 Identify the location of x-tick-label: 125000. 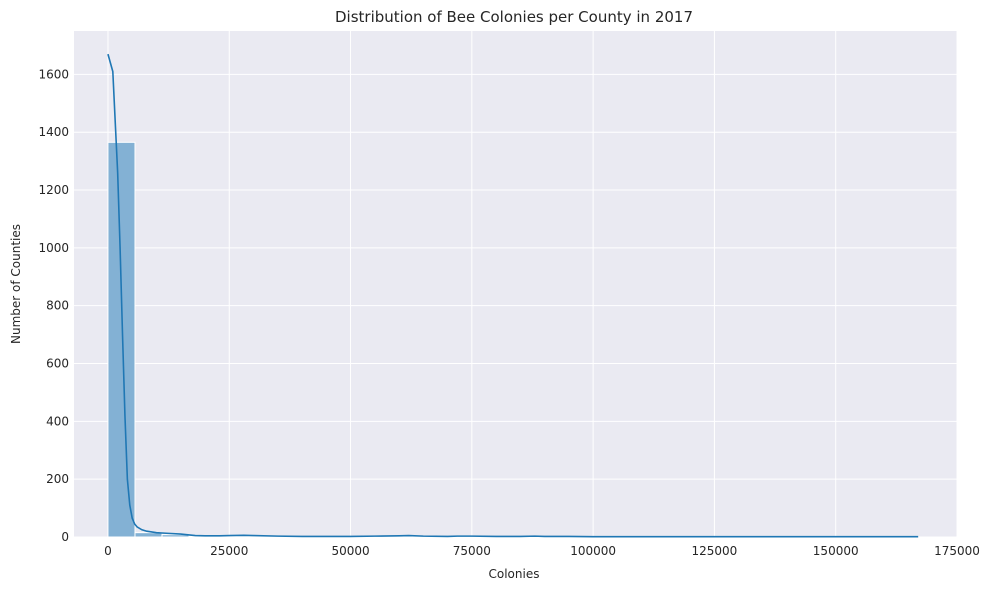
(715, 551).